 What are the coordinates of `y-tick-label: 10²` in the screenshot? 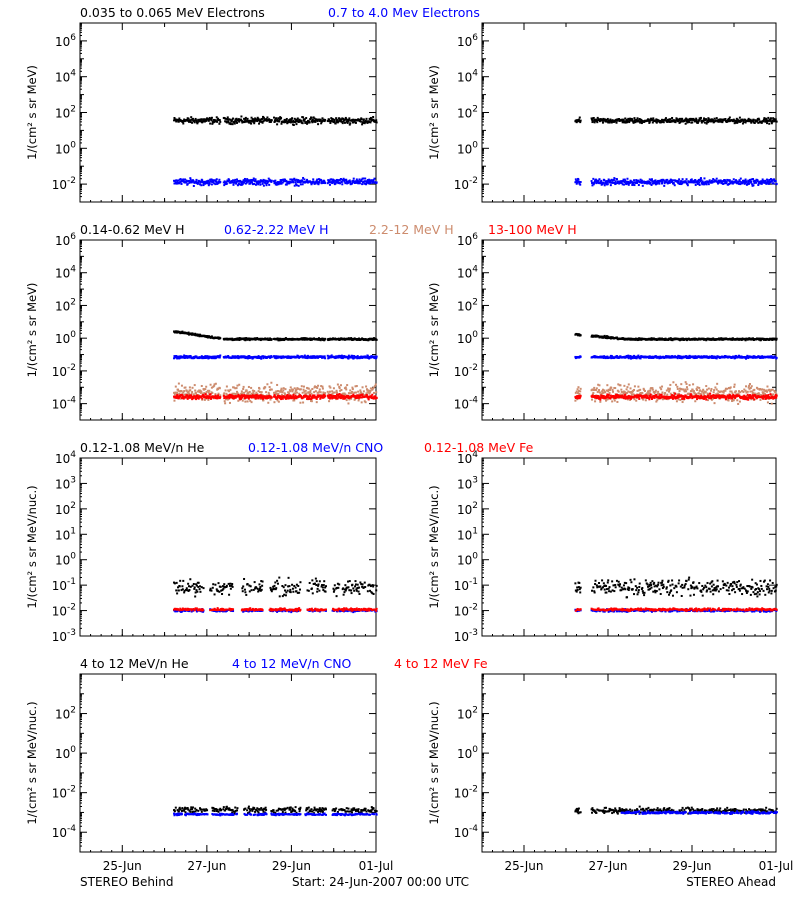 It's located at (467, 305).